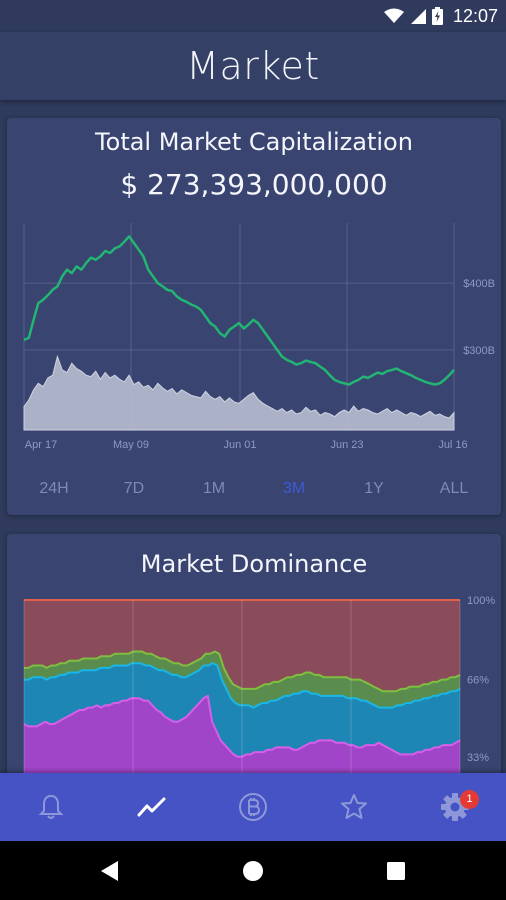 Image resolution: width=506 pixels, height=900 pixels. Describe the element at coordinates (478, 681) in the screenshot. I see `y-tick-label: 66%` at that location.